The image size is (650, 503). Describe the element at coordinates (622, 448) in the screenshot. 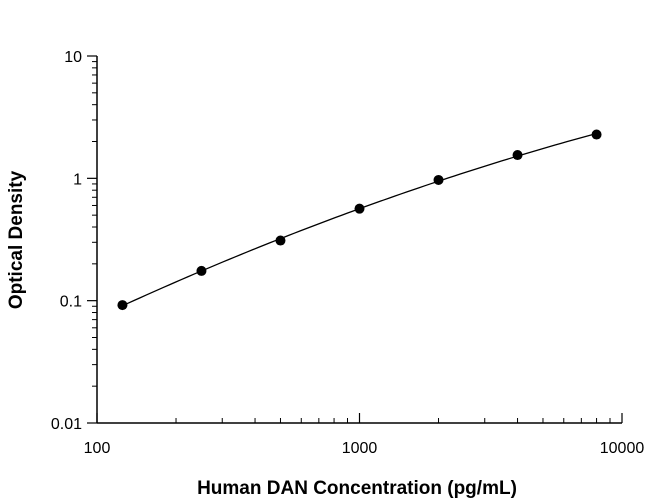

I see `x-tick-label: 10000` at that location.